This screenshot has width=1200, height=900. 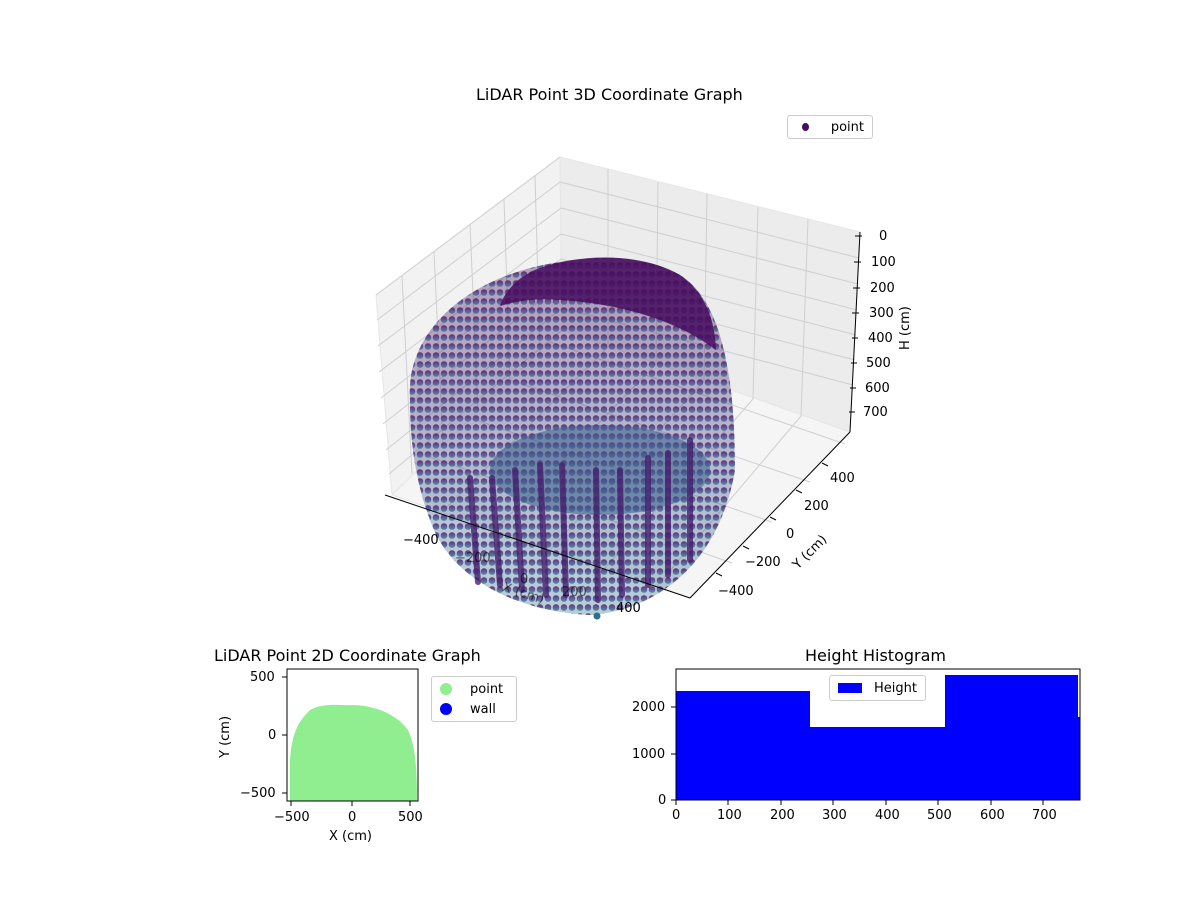 I want to click on legend-label: wall, so click(x=483, y=709).